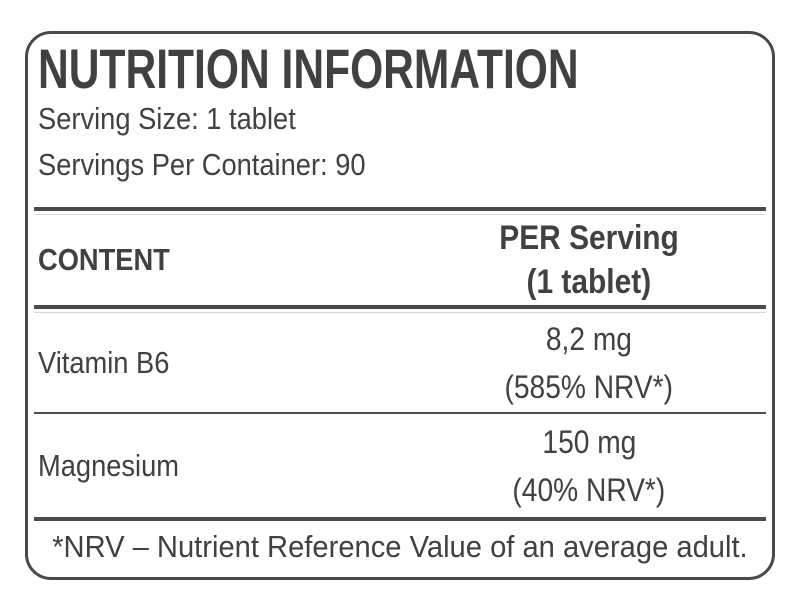 Image resolution: width=800 pixels, height=606 pixels. What do you see at coordinates (589, 363) in the screenshot?
I see `nutrient-values: 8,2 mg (585% NRV*)` at bounding box center [589, 363].